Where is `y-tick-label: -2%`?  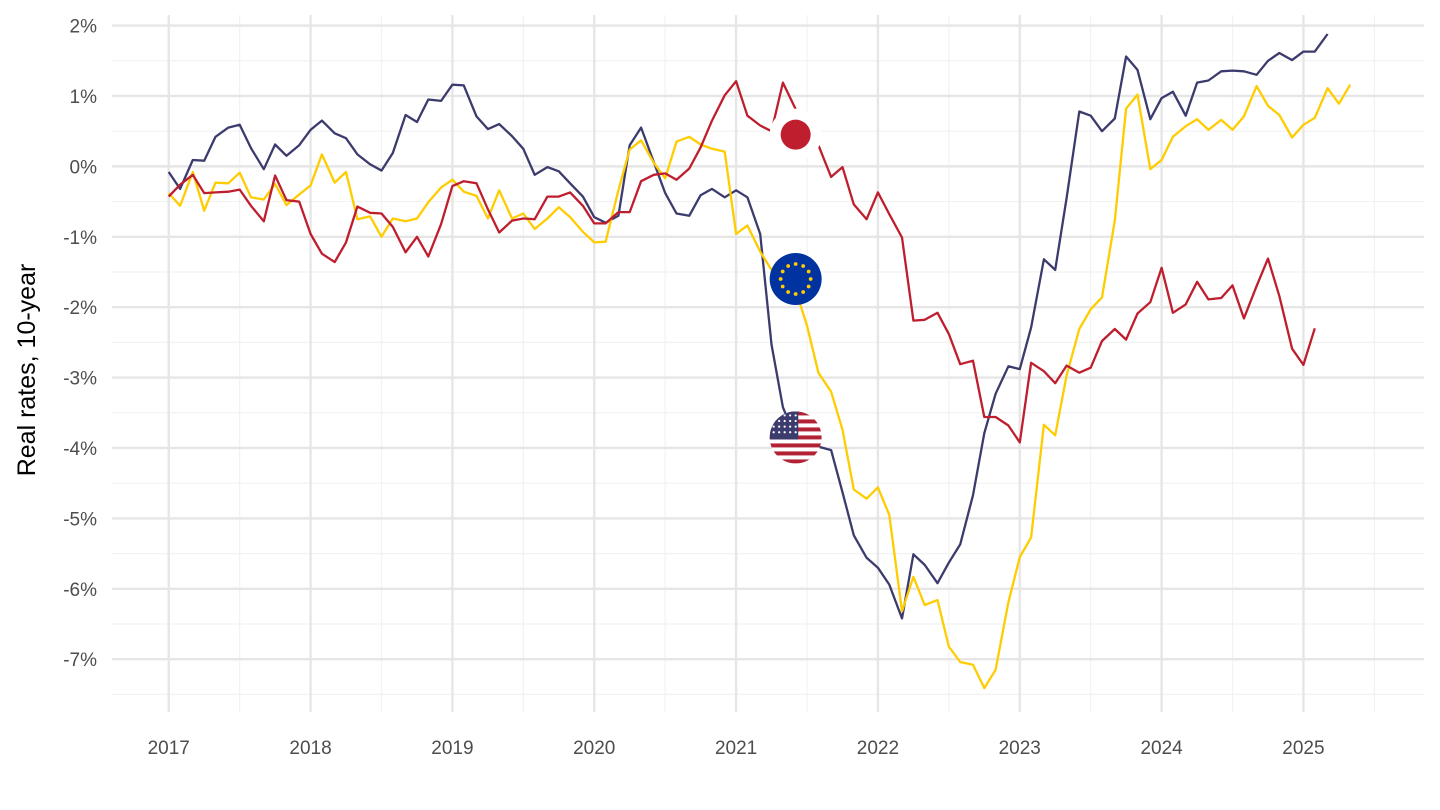
y-tick-label: -2% is located at coordinates (80, 308).